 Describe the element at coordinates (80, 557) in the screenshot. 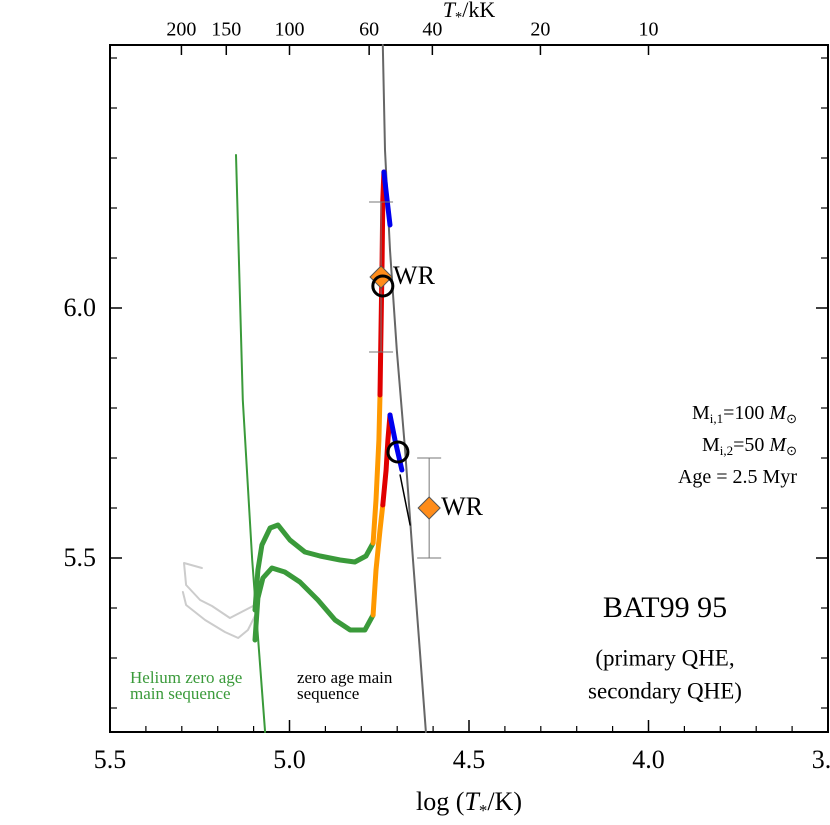

I see `y-tick-label: 5.5` at that location.